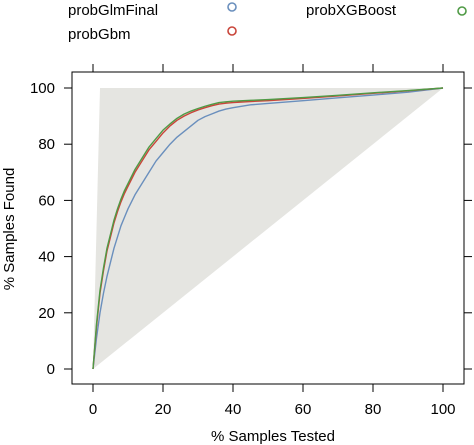  I want to click on y-tick-label: 0, so click(51, 369).